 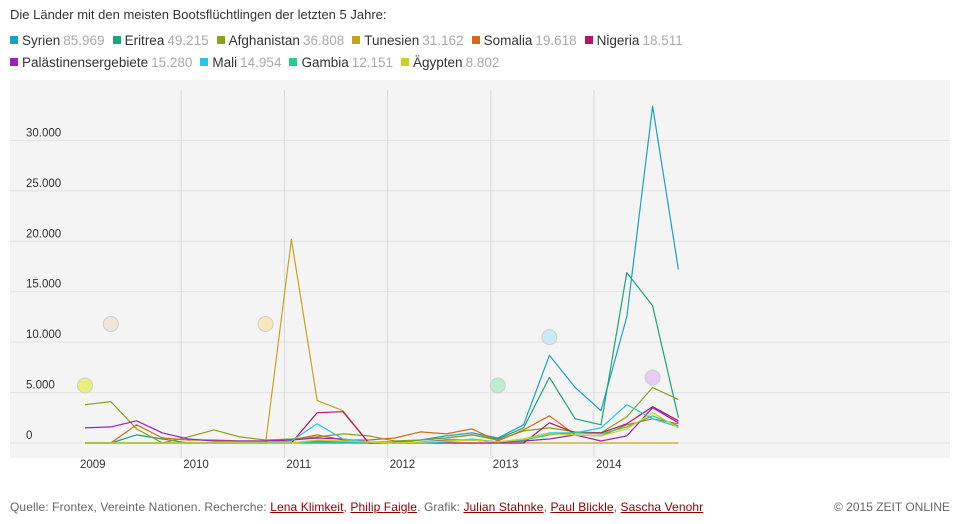 I want to click on legend-series-name: Tunesien, so click(x=392, y=40).